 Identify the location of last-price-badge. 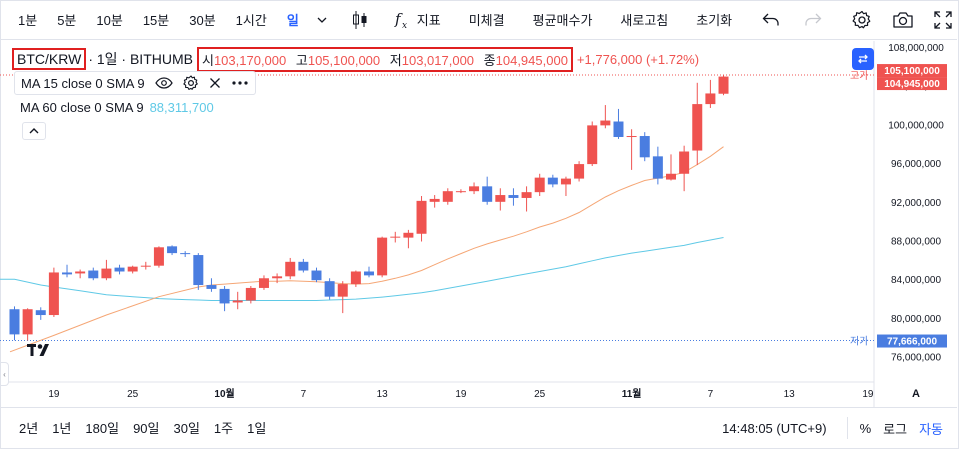
(912, 84).